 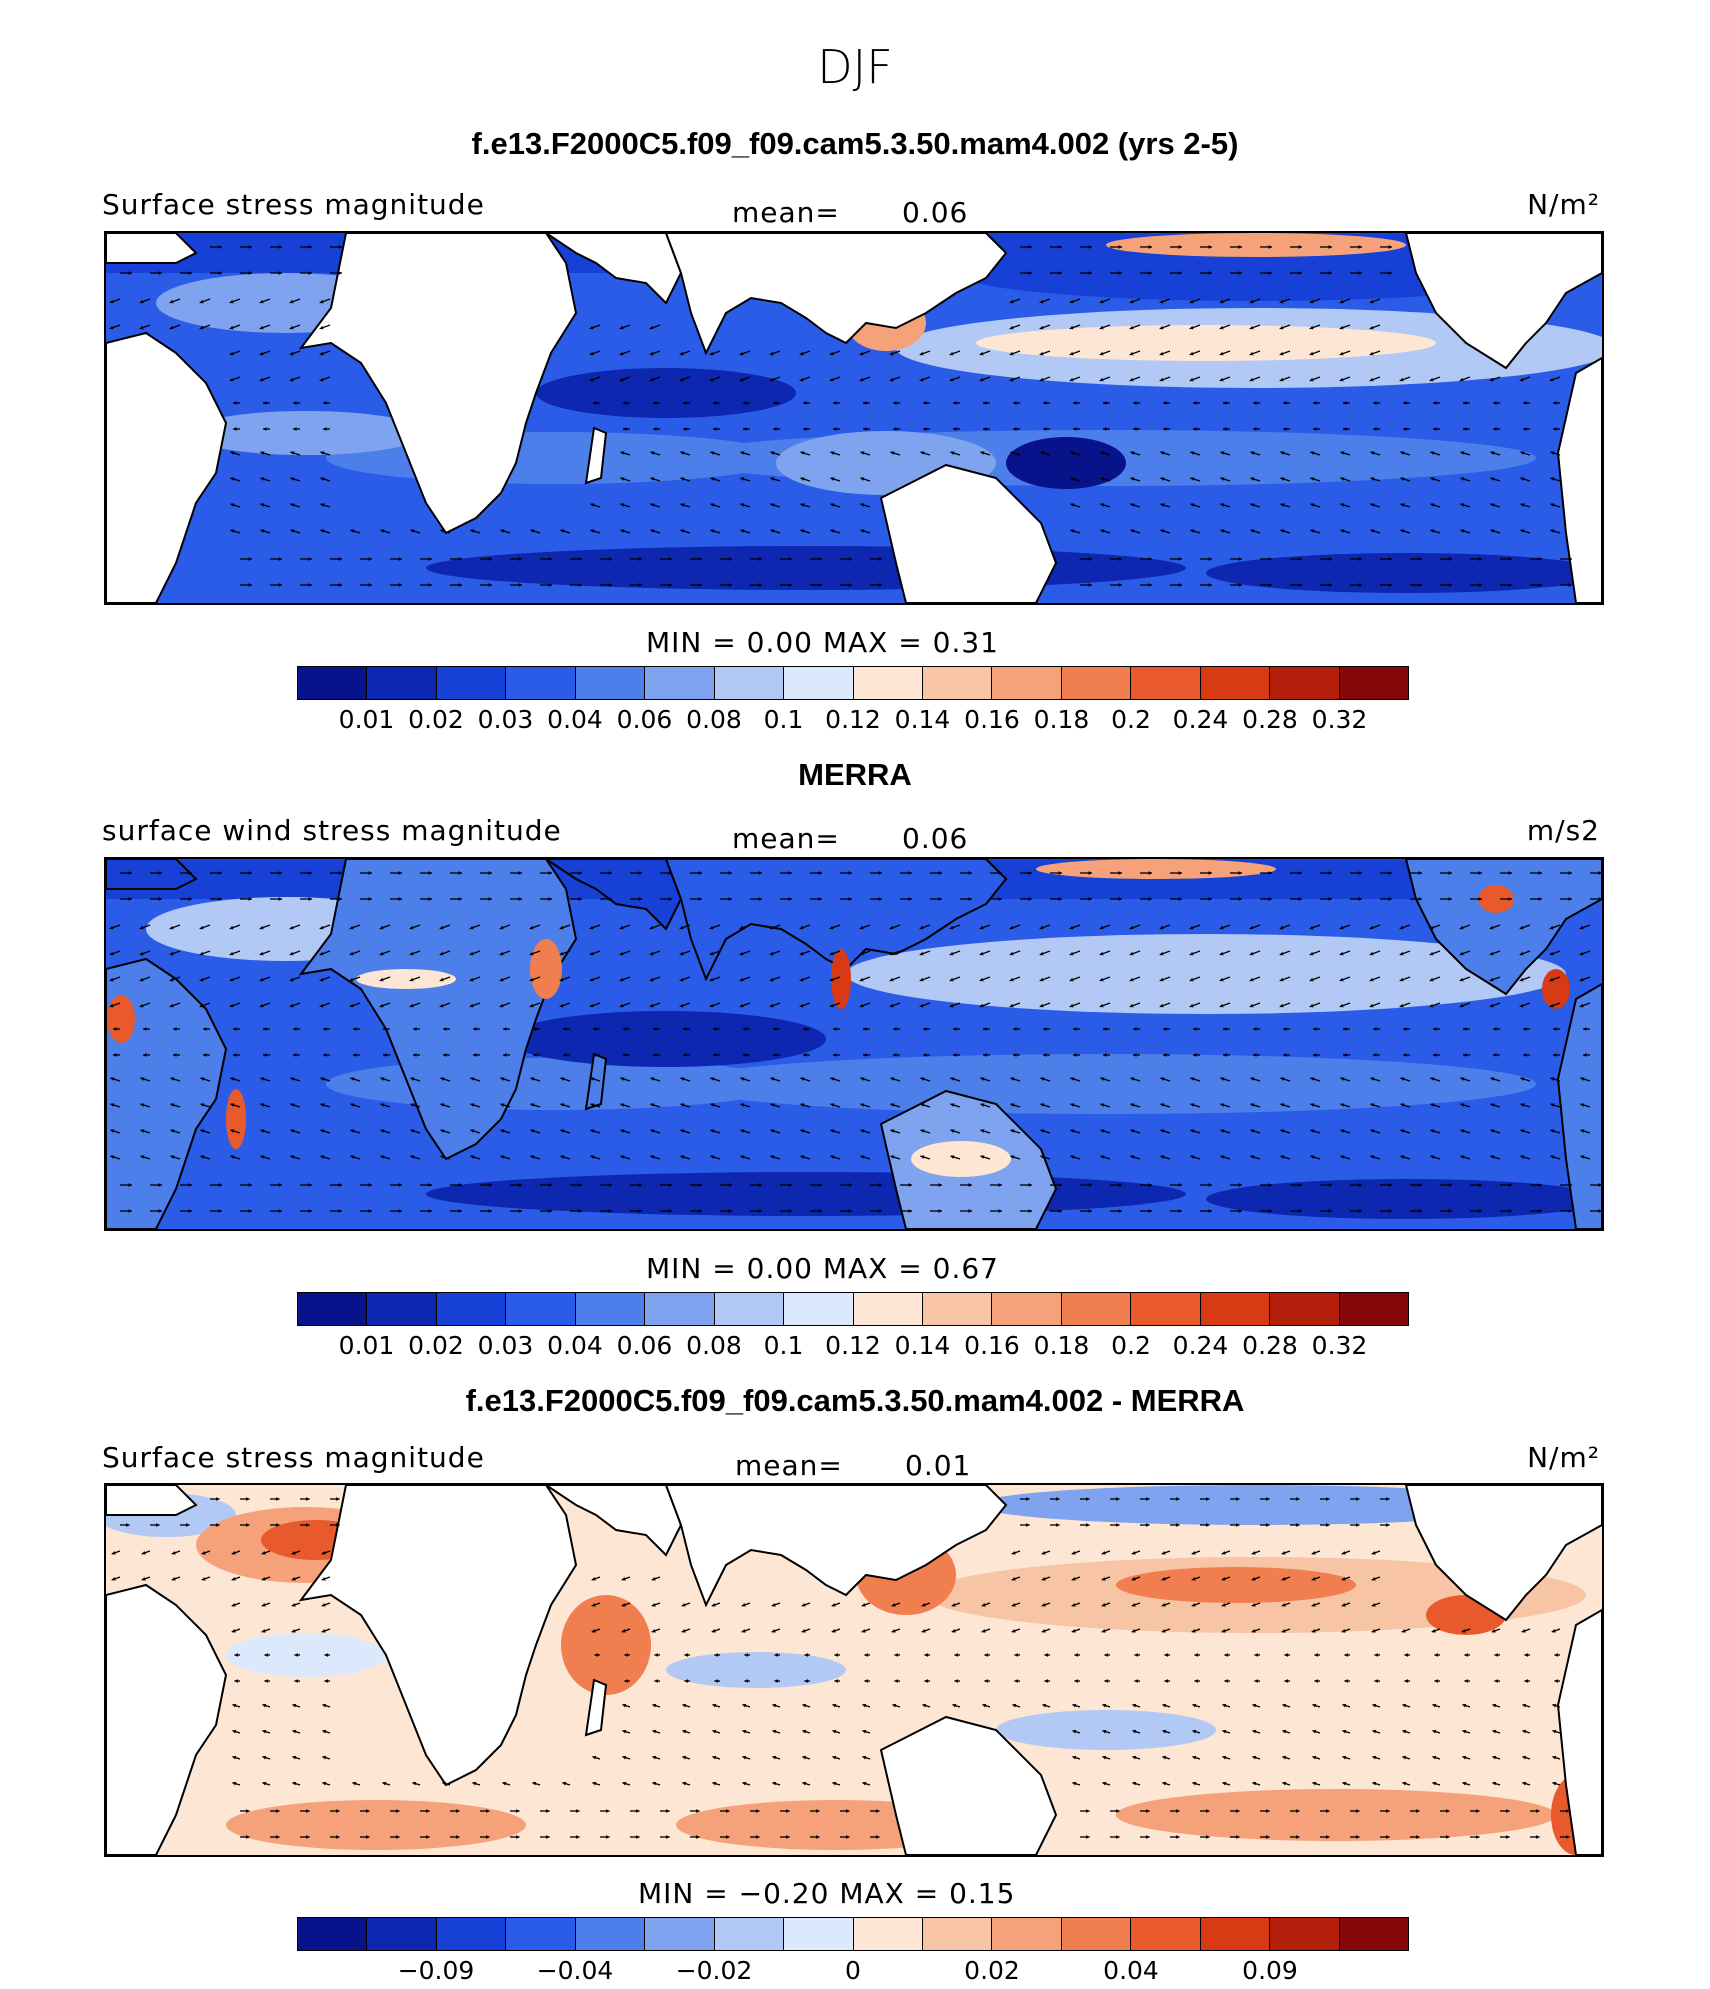 I want to click on australia-interior, so click(x=961, y=1159).